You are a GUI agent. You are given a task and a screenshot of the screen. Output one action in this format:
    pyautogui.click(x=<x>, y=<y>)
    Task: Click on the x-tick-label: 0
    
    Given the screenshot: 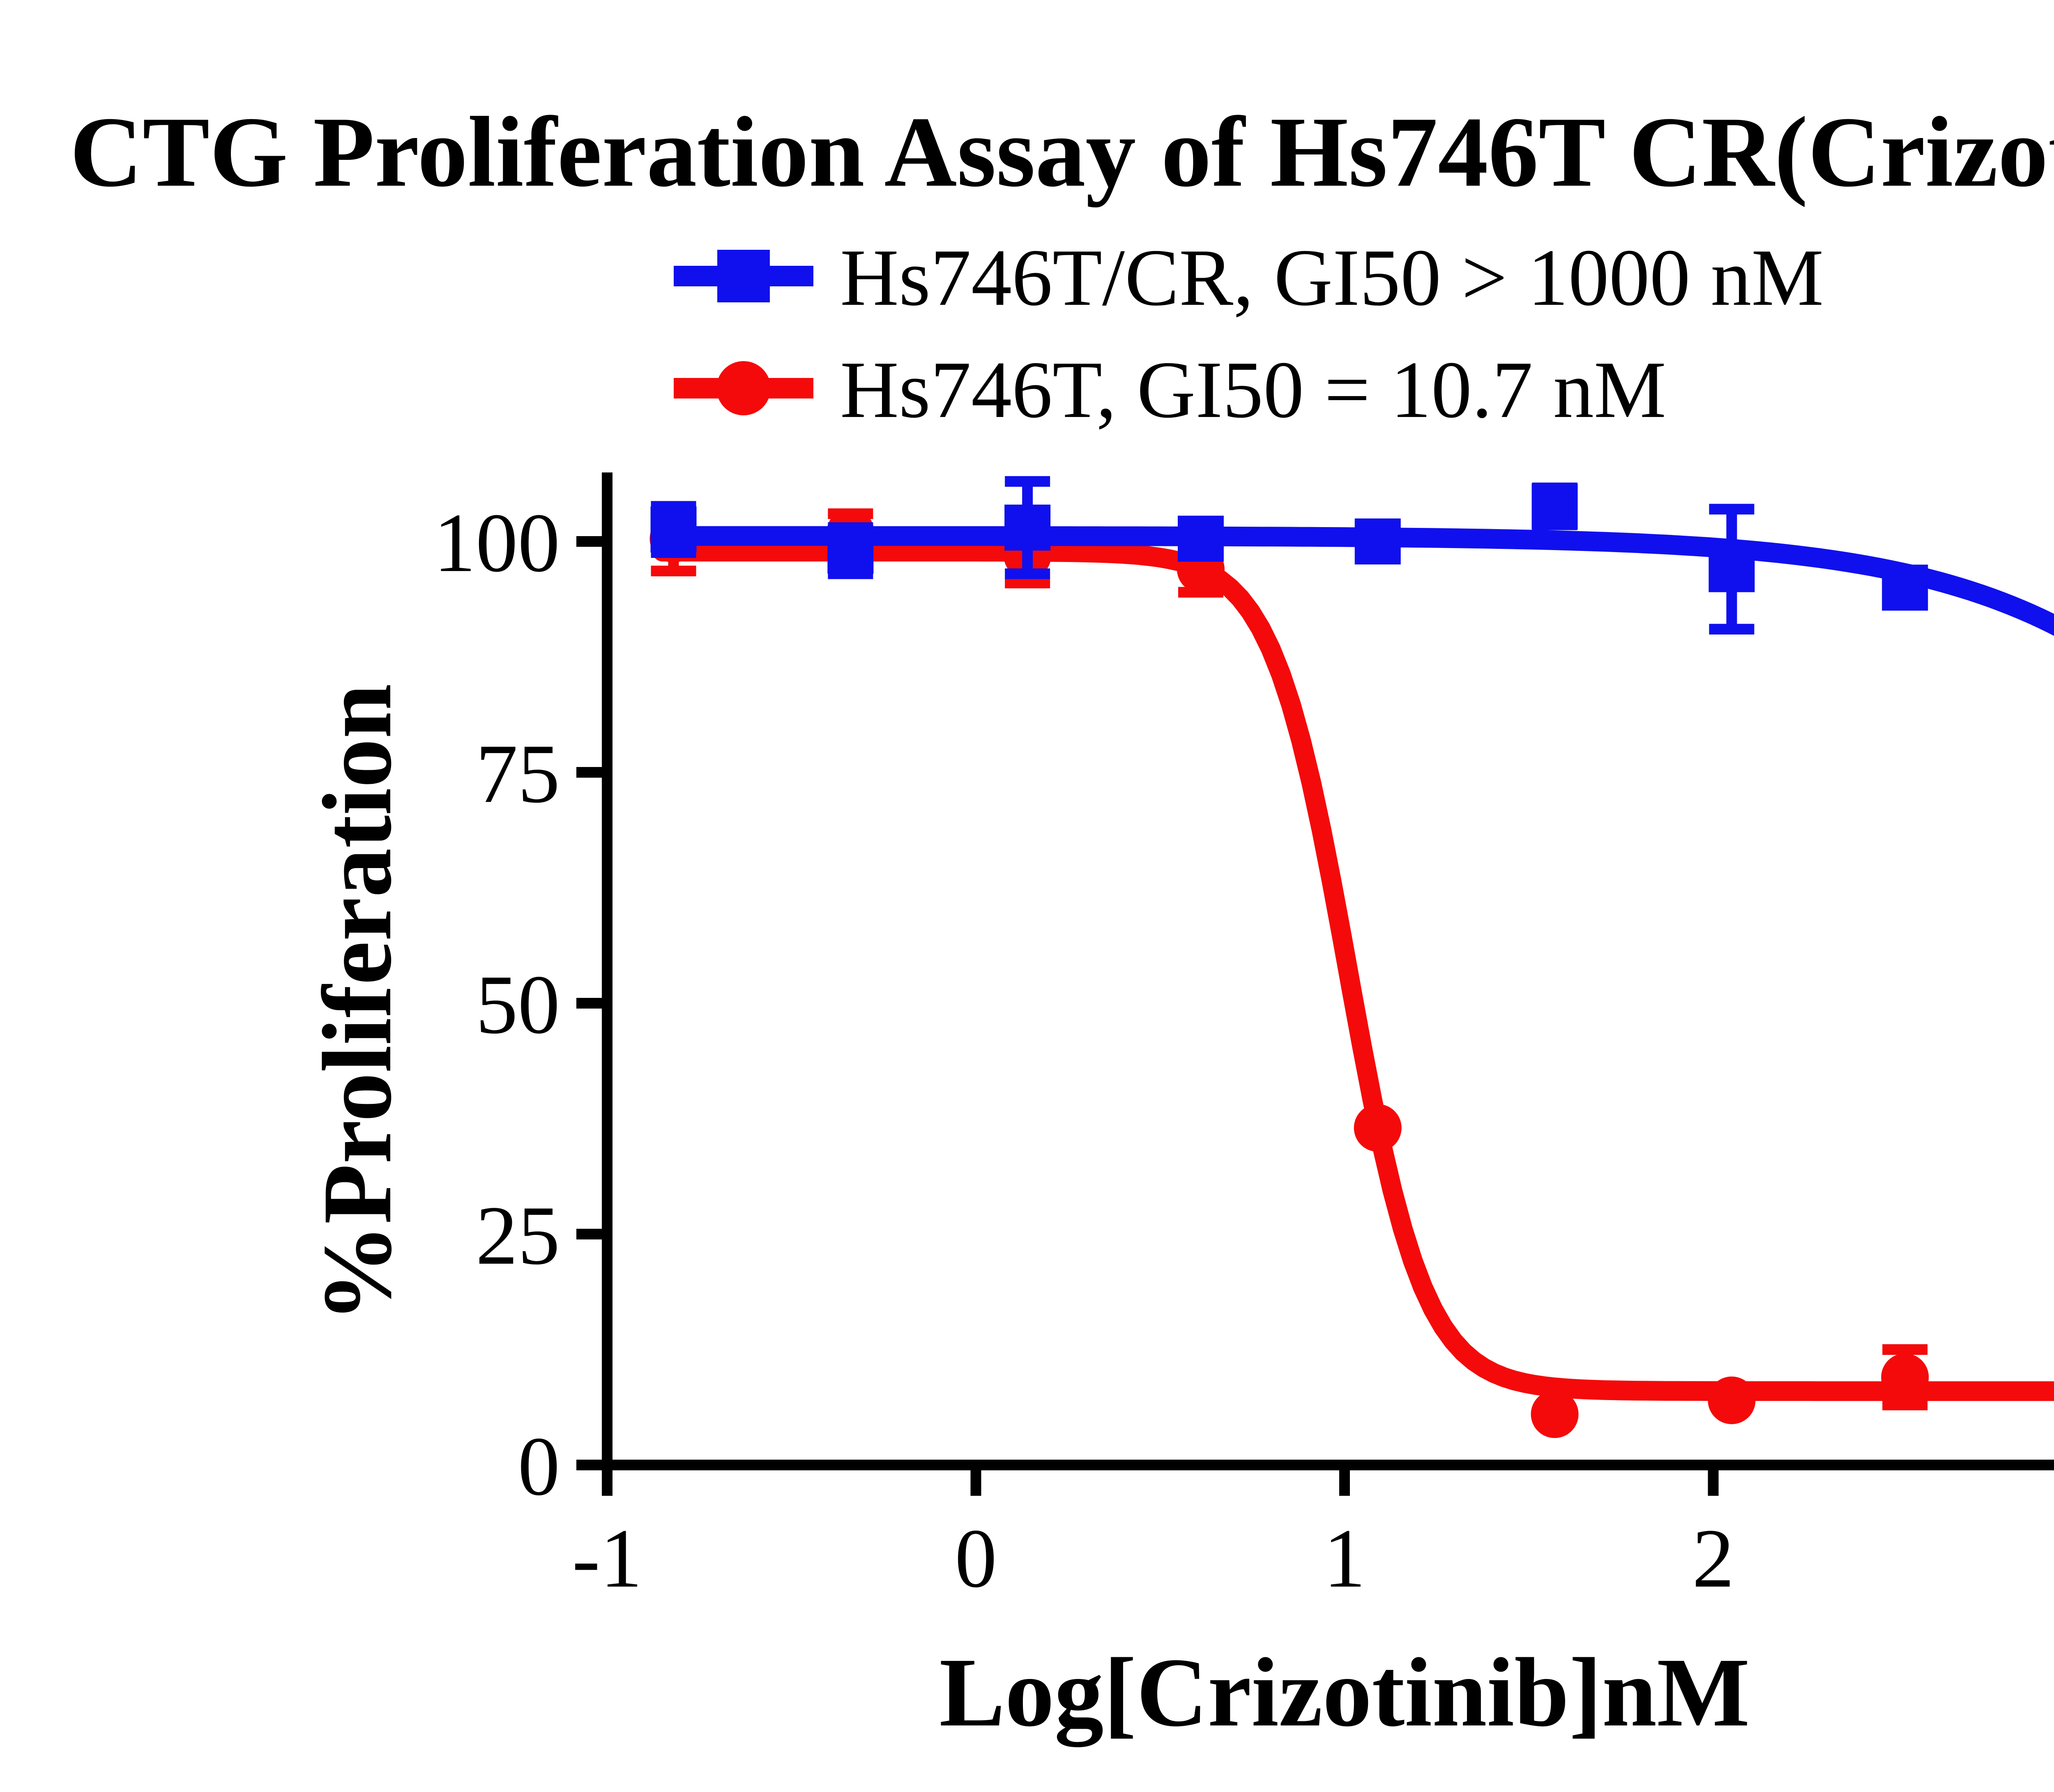 What is the action you would take?
    pyautogui.click(x=976, y=1558)
    